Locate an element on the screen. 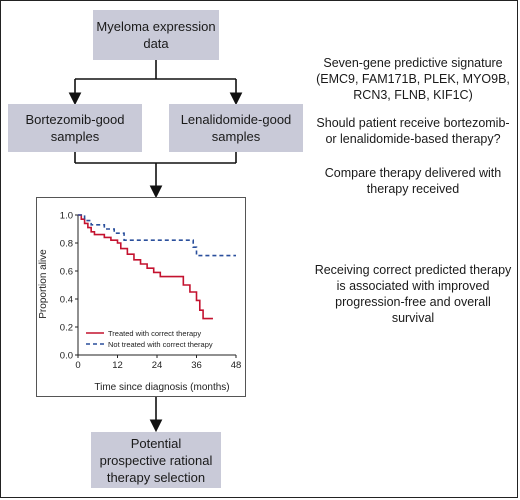  x-tick-label: 12 is located at coordinates (117, 365).